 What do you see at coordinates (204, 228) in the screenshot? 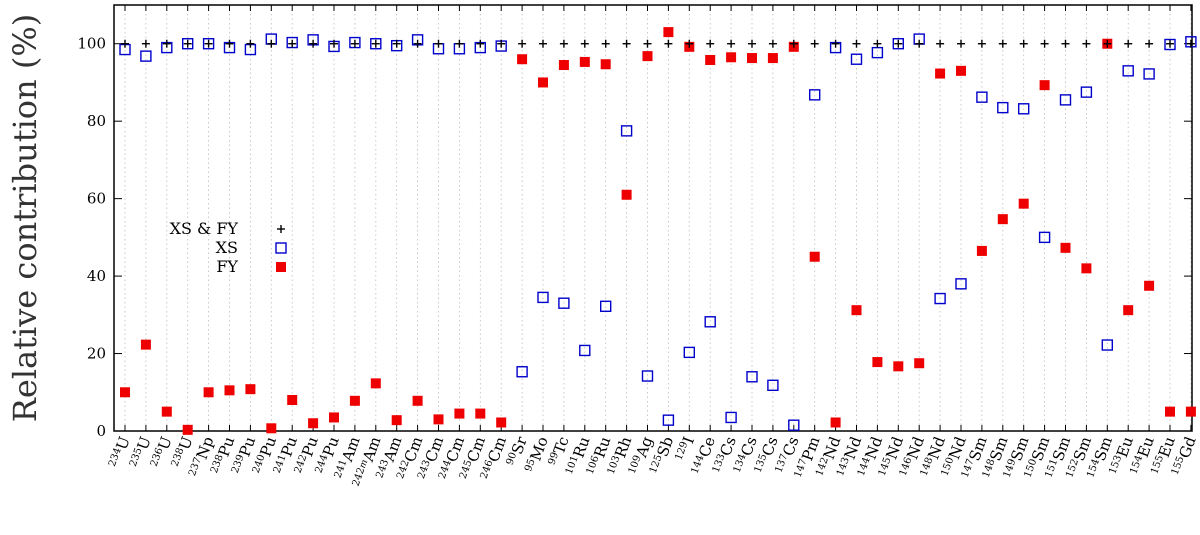
I see `legend-label: XS & FY` at bounding box center [204, 228].